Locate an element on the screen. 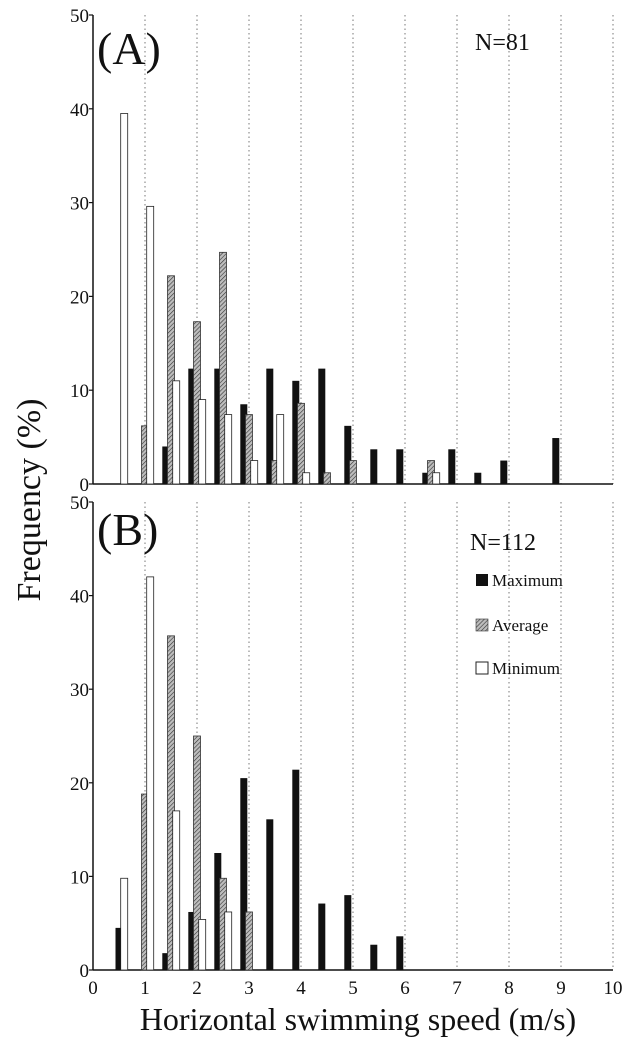 The width and height of the screenshot is (634, 1039). panel-b-label: (B) is located at coordinates (127, 529).